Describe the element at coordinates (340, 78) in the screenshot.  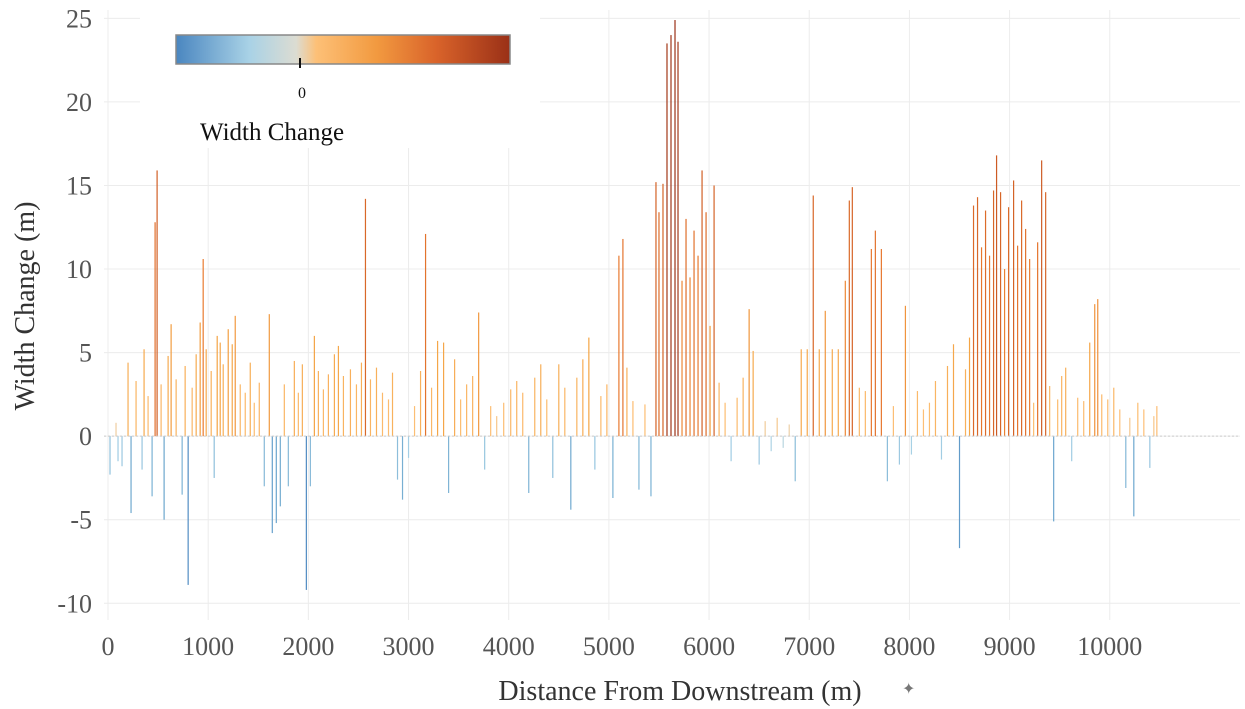
I see `legend-background` at that location.